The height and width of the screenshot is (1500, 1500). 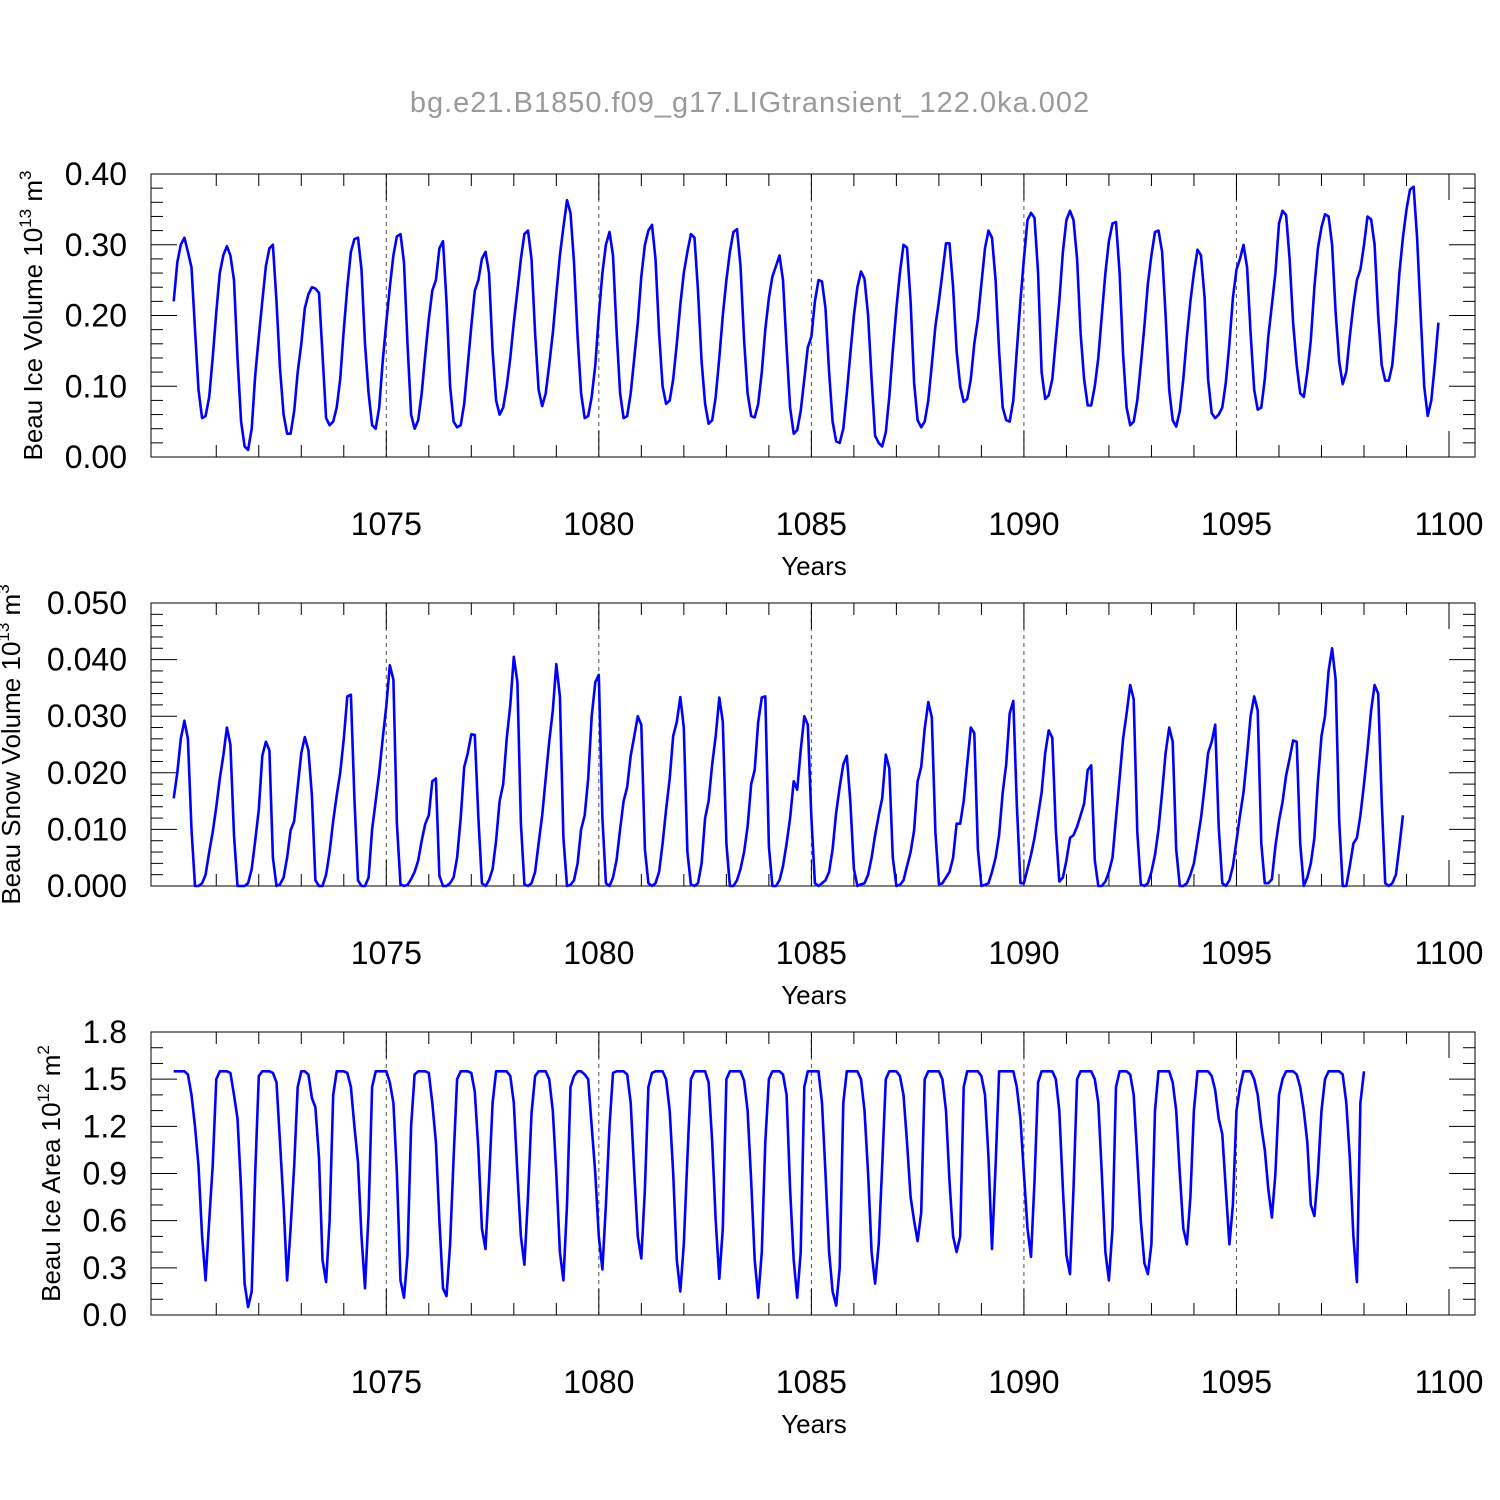 I want to click on y-axis-label: Beau Snow Volume 1013 m3, so click(x=13, y=744).